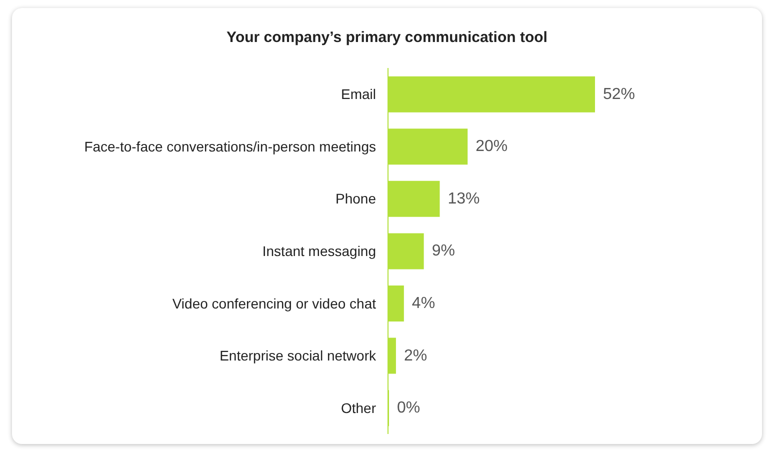 The height and width of the screenshot is (463, 783). Describe the element at coordinates (408, 408) in the screenshot. I see `data-label: 0%` at that location.